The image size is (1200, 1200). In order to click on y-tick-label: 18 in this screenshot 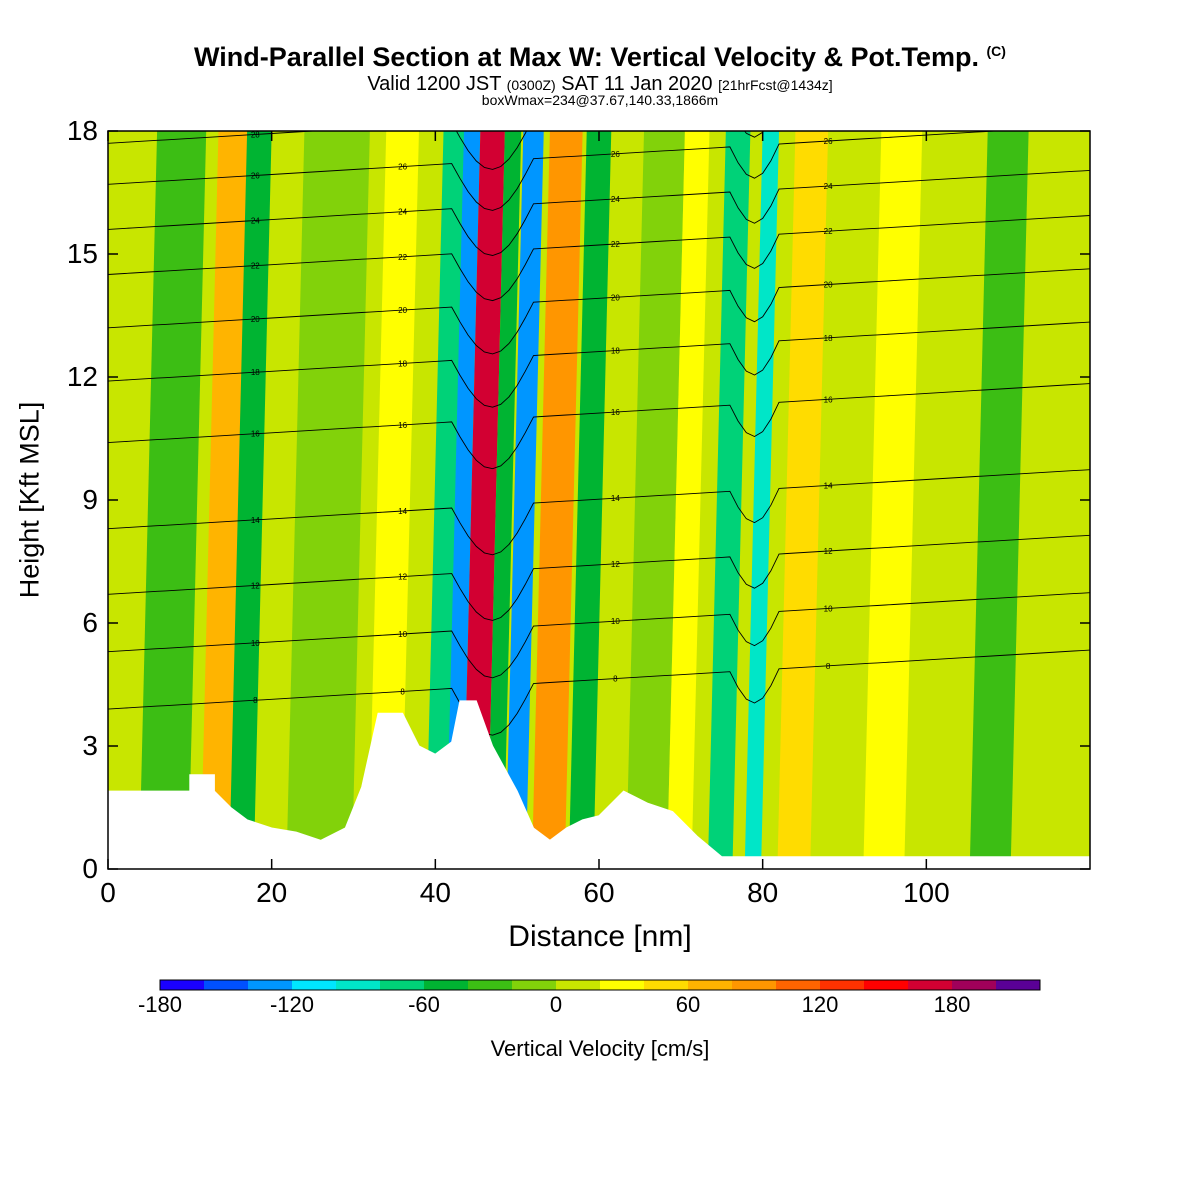, I will do `click(82, 130)`.